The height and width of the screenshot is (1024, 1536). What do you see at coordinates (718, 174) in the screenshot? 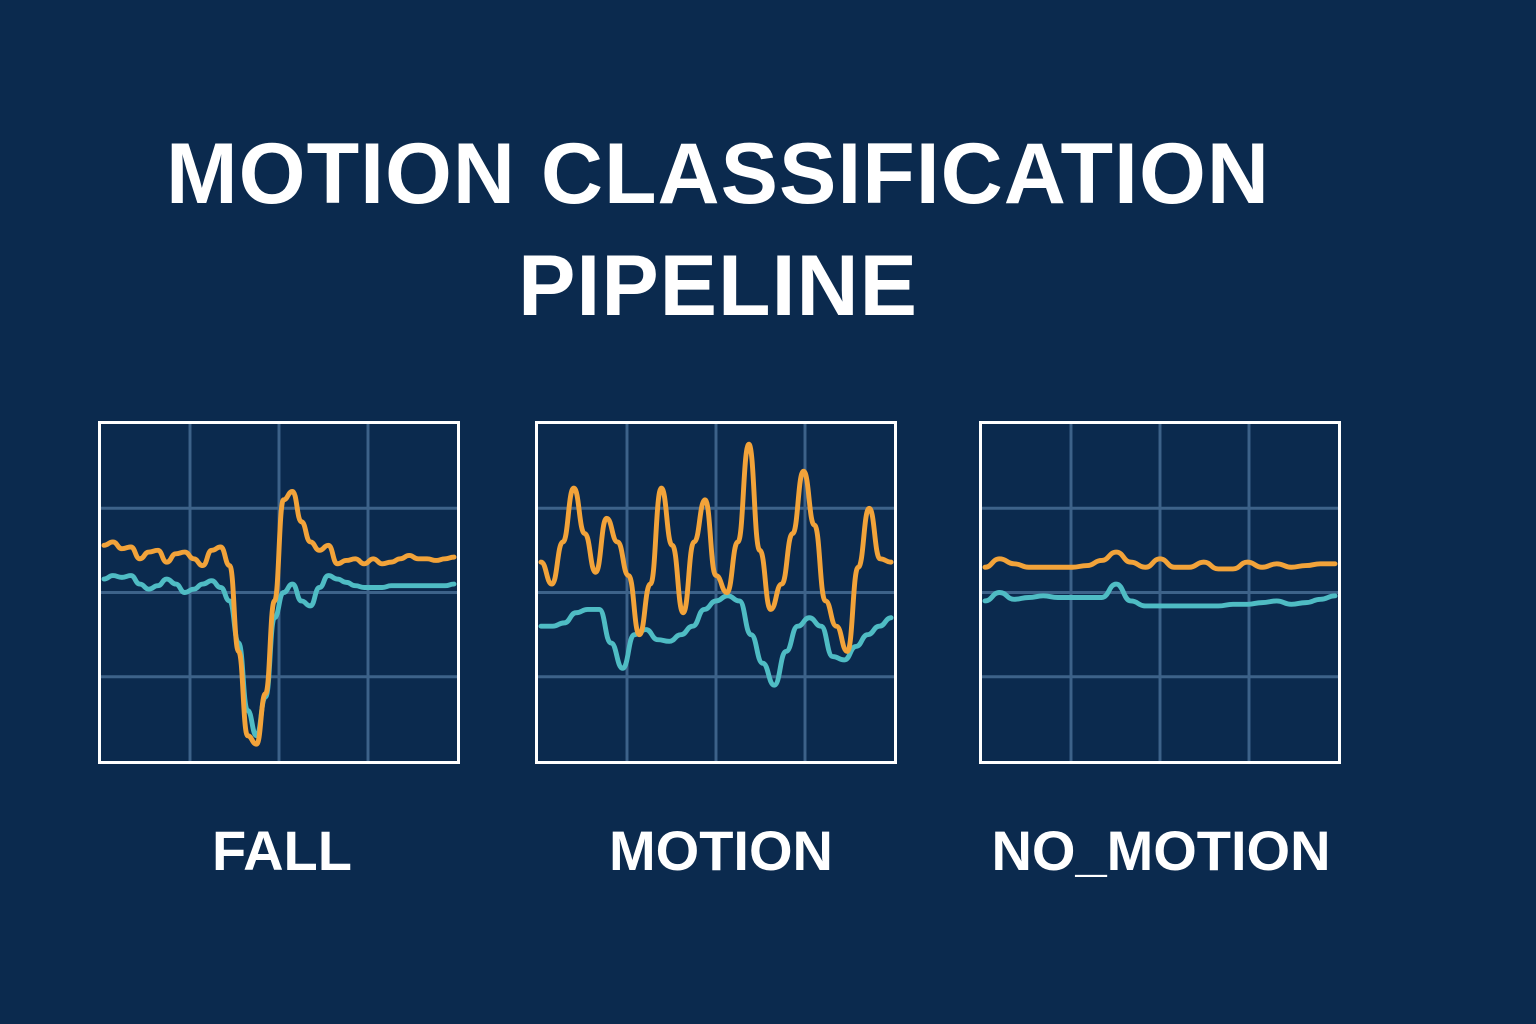
I see `title-line-1: MOTION CLASSIFICATION` at bounding box center [718, 174].